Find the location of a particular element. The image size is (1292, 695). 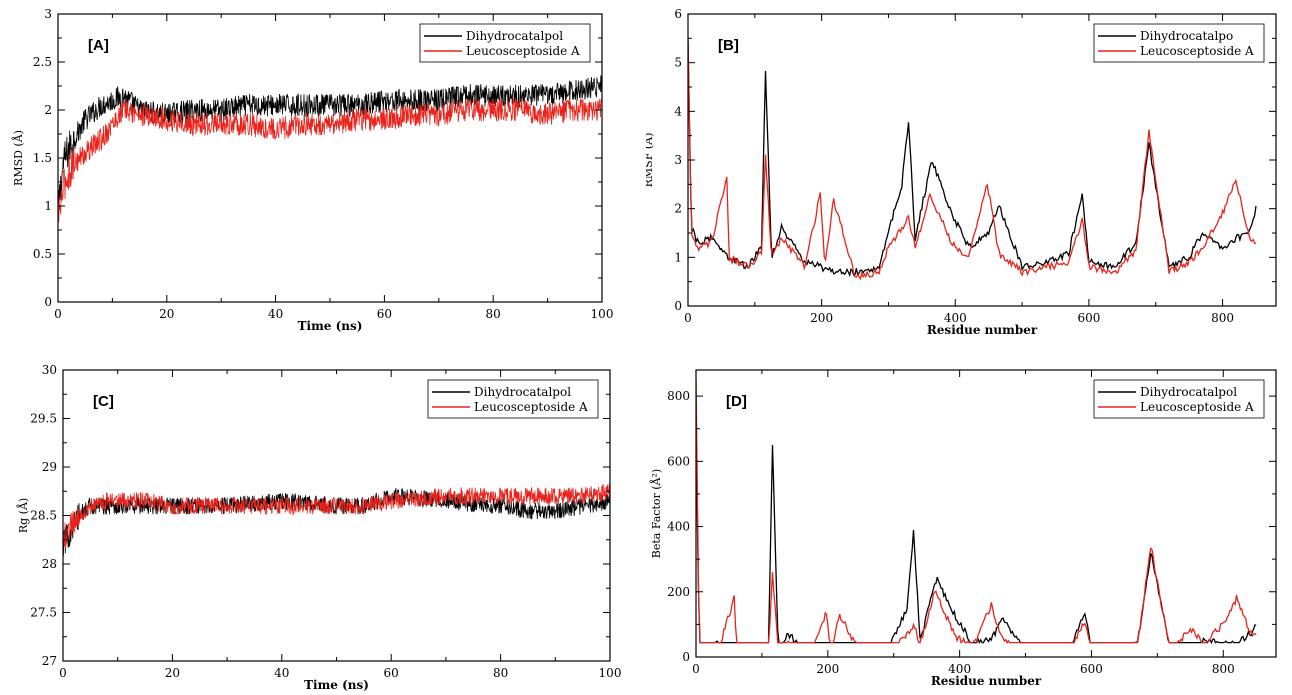

y-axis-label: RMSD (Å) is located at coordinates (18, 158).